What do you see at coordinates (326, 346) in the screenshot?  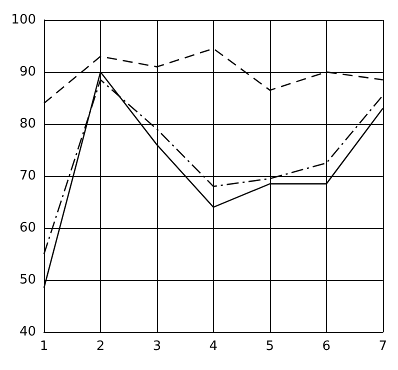 I see `x-tick-label: 6` at bounding box center [326, 346].